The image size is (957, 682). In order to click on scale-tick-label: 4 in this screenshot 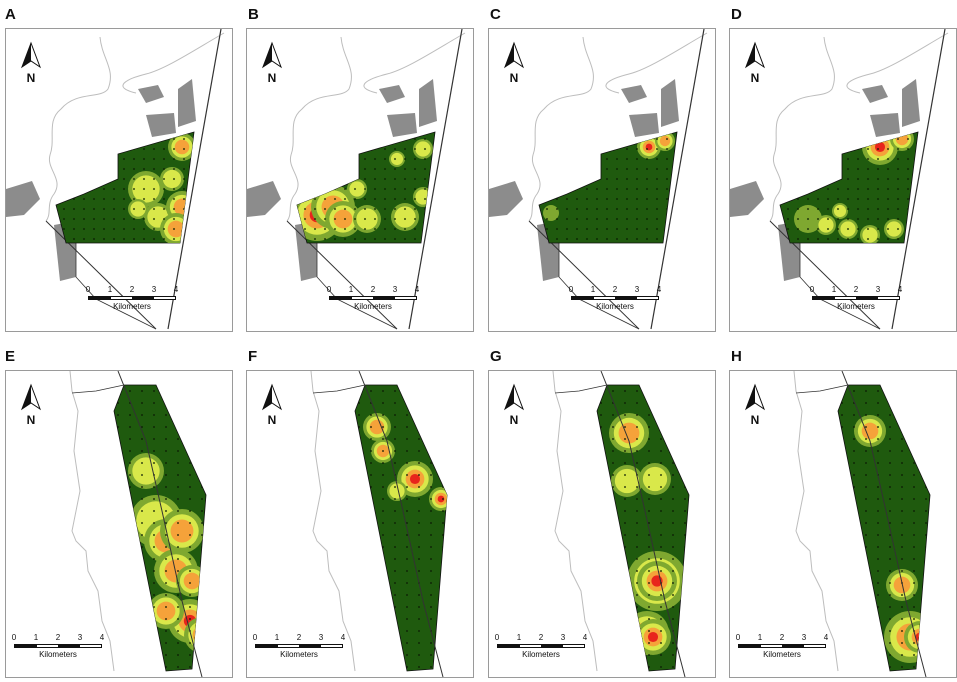, I will do `click(826, 637)`.